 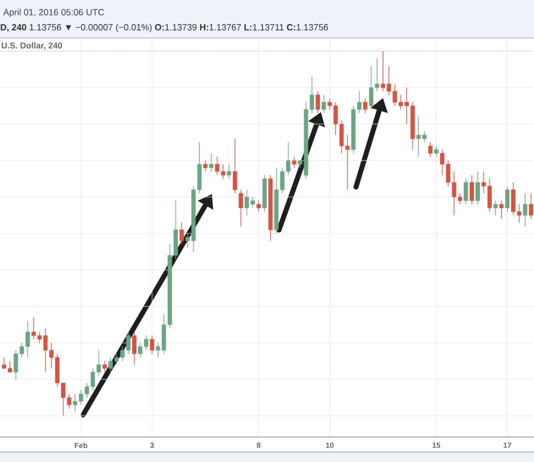 What do you see at coordinates (32, 46) in the screenshot?
I see `text: U.S. Dollar, 240` at bounding box center [32, 46].